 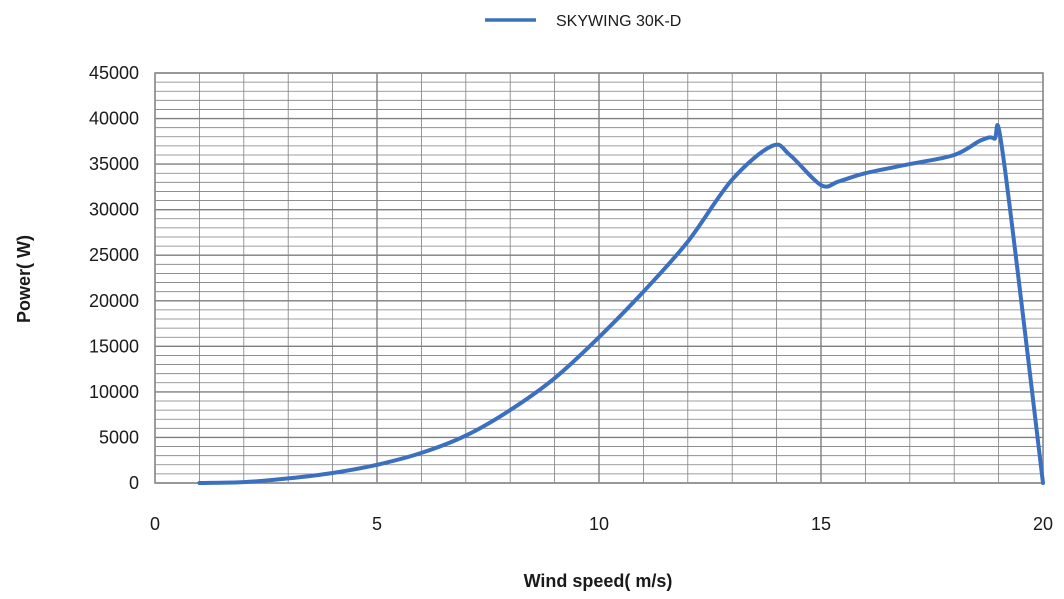 What do you see at coordinates (114, 346) in the screenshot?
I see `y-tick-label: 15000` at bounding box center [114, 346].